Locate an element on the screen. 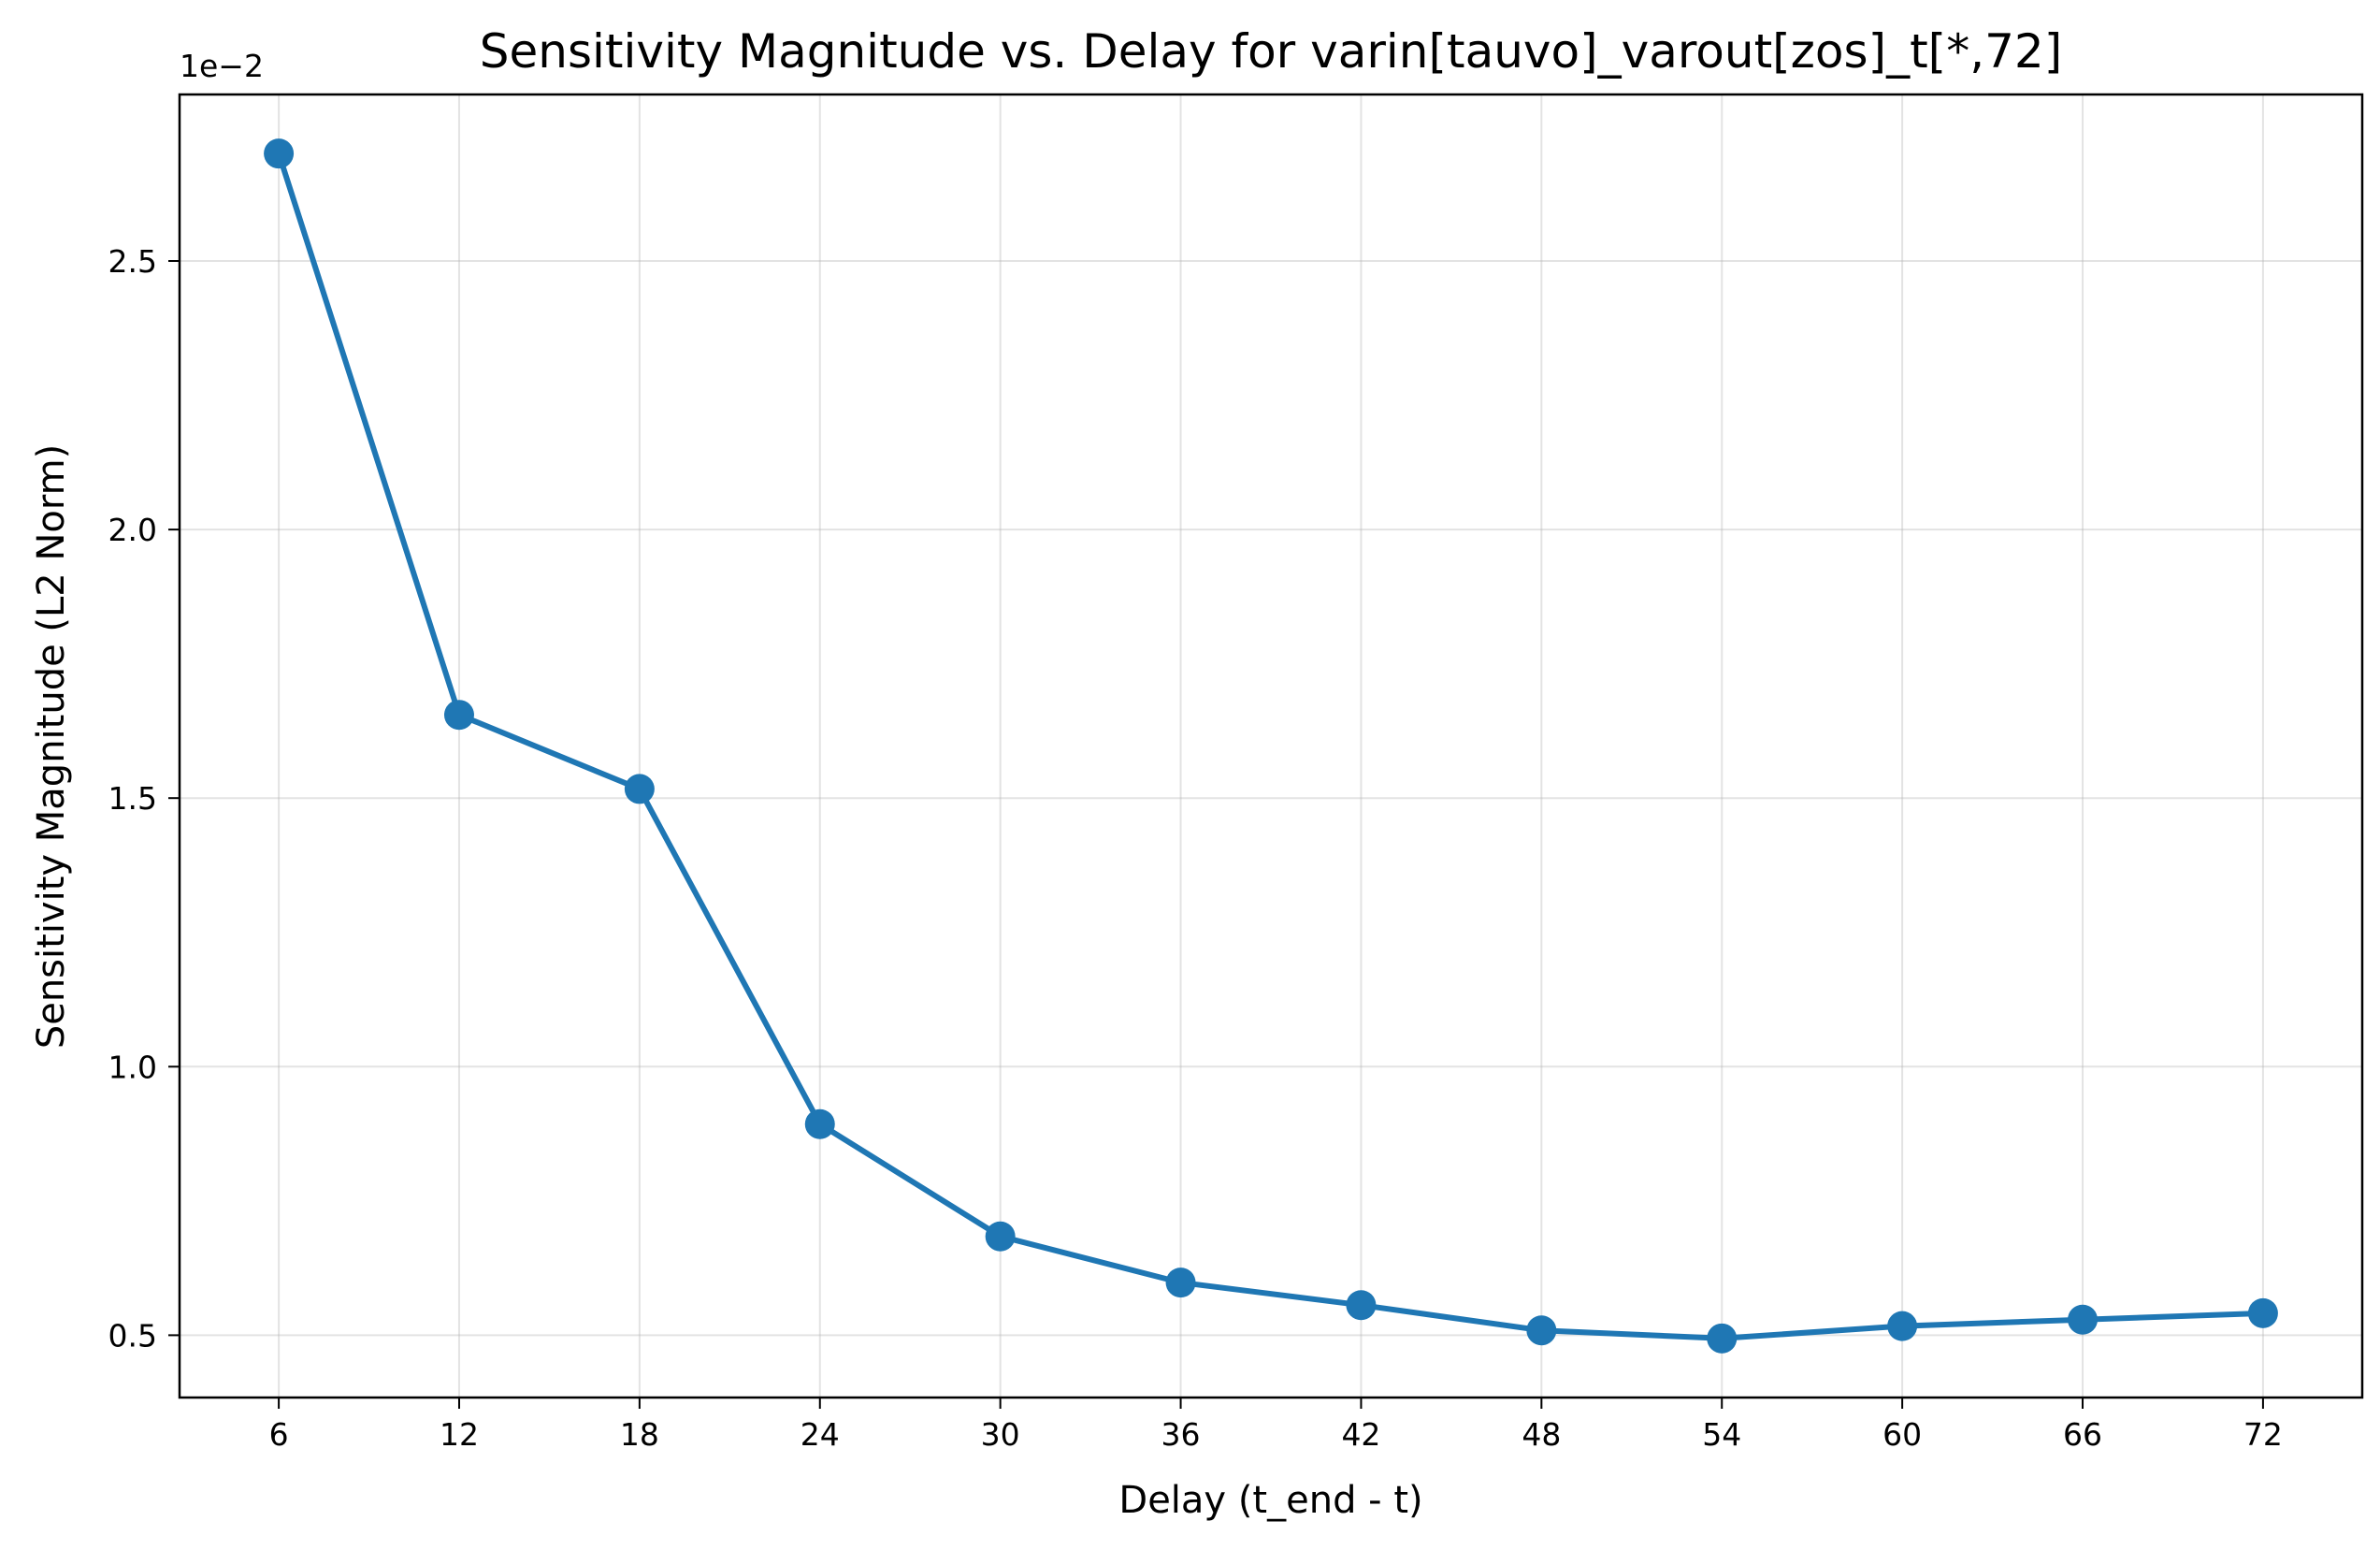 Image resolution: width=2380 pixels, height=1550 pixels. y-tick-label: 1.0 is located at coordinates (132, 1067).